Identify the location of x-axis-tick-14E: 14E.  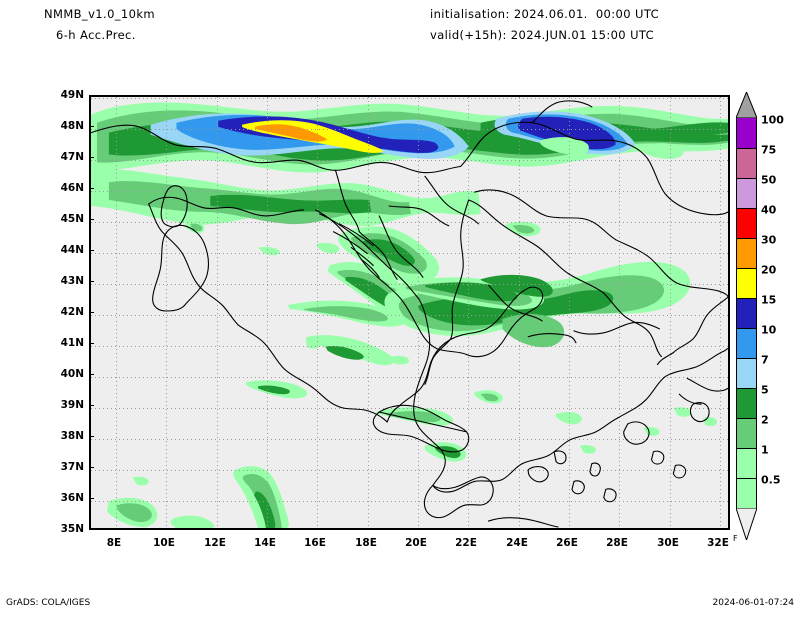
(265, 543).